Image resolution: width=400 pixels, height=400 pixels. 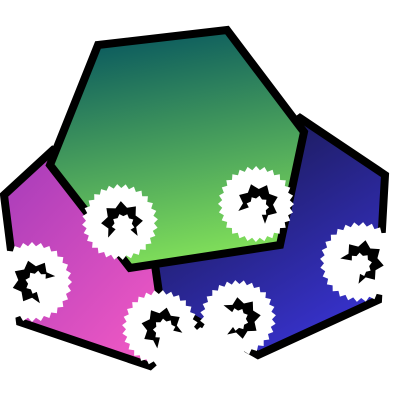 I want to click on eye-green-left, so click(x=120, y=222).